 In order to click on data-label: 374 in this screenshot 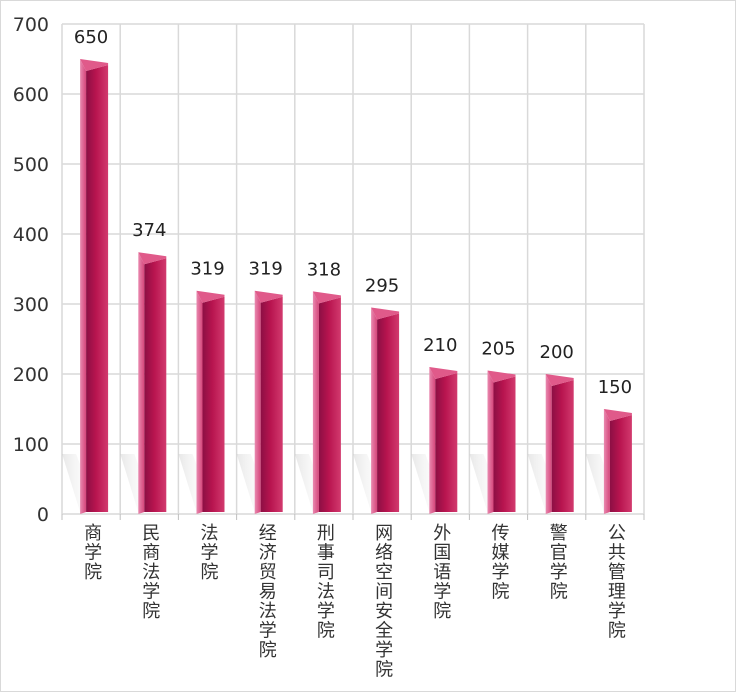, I will do `click(149, 230)`.